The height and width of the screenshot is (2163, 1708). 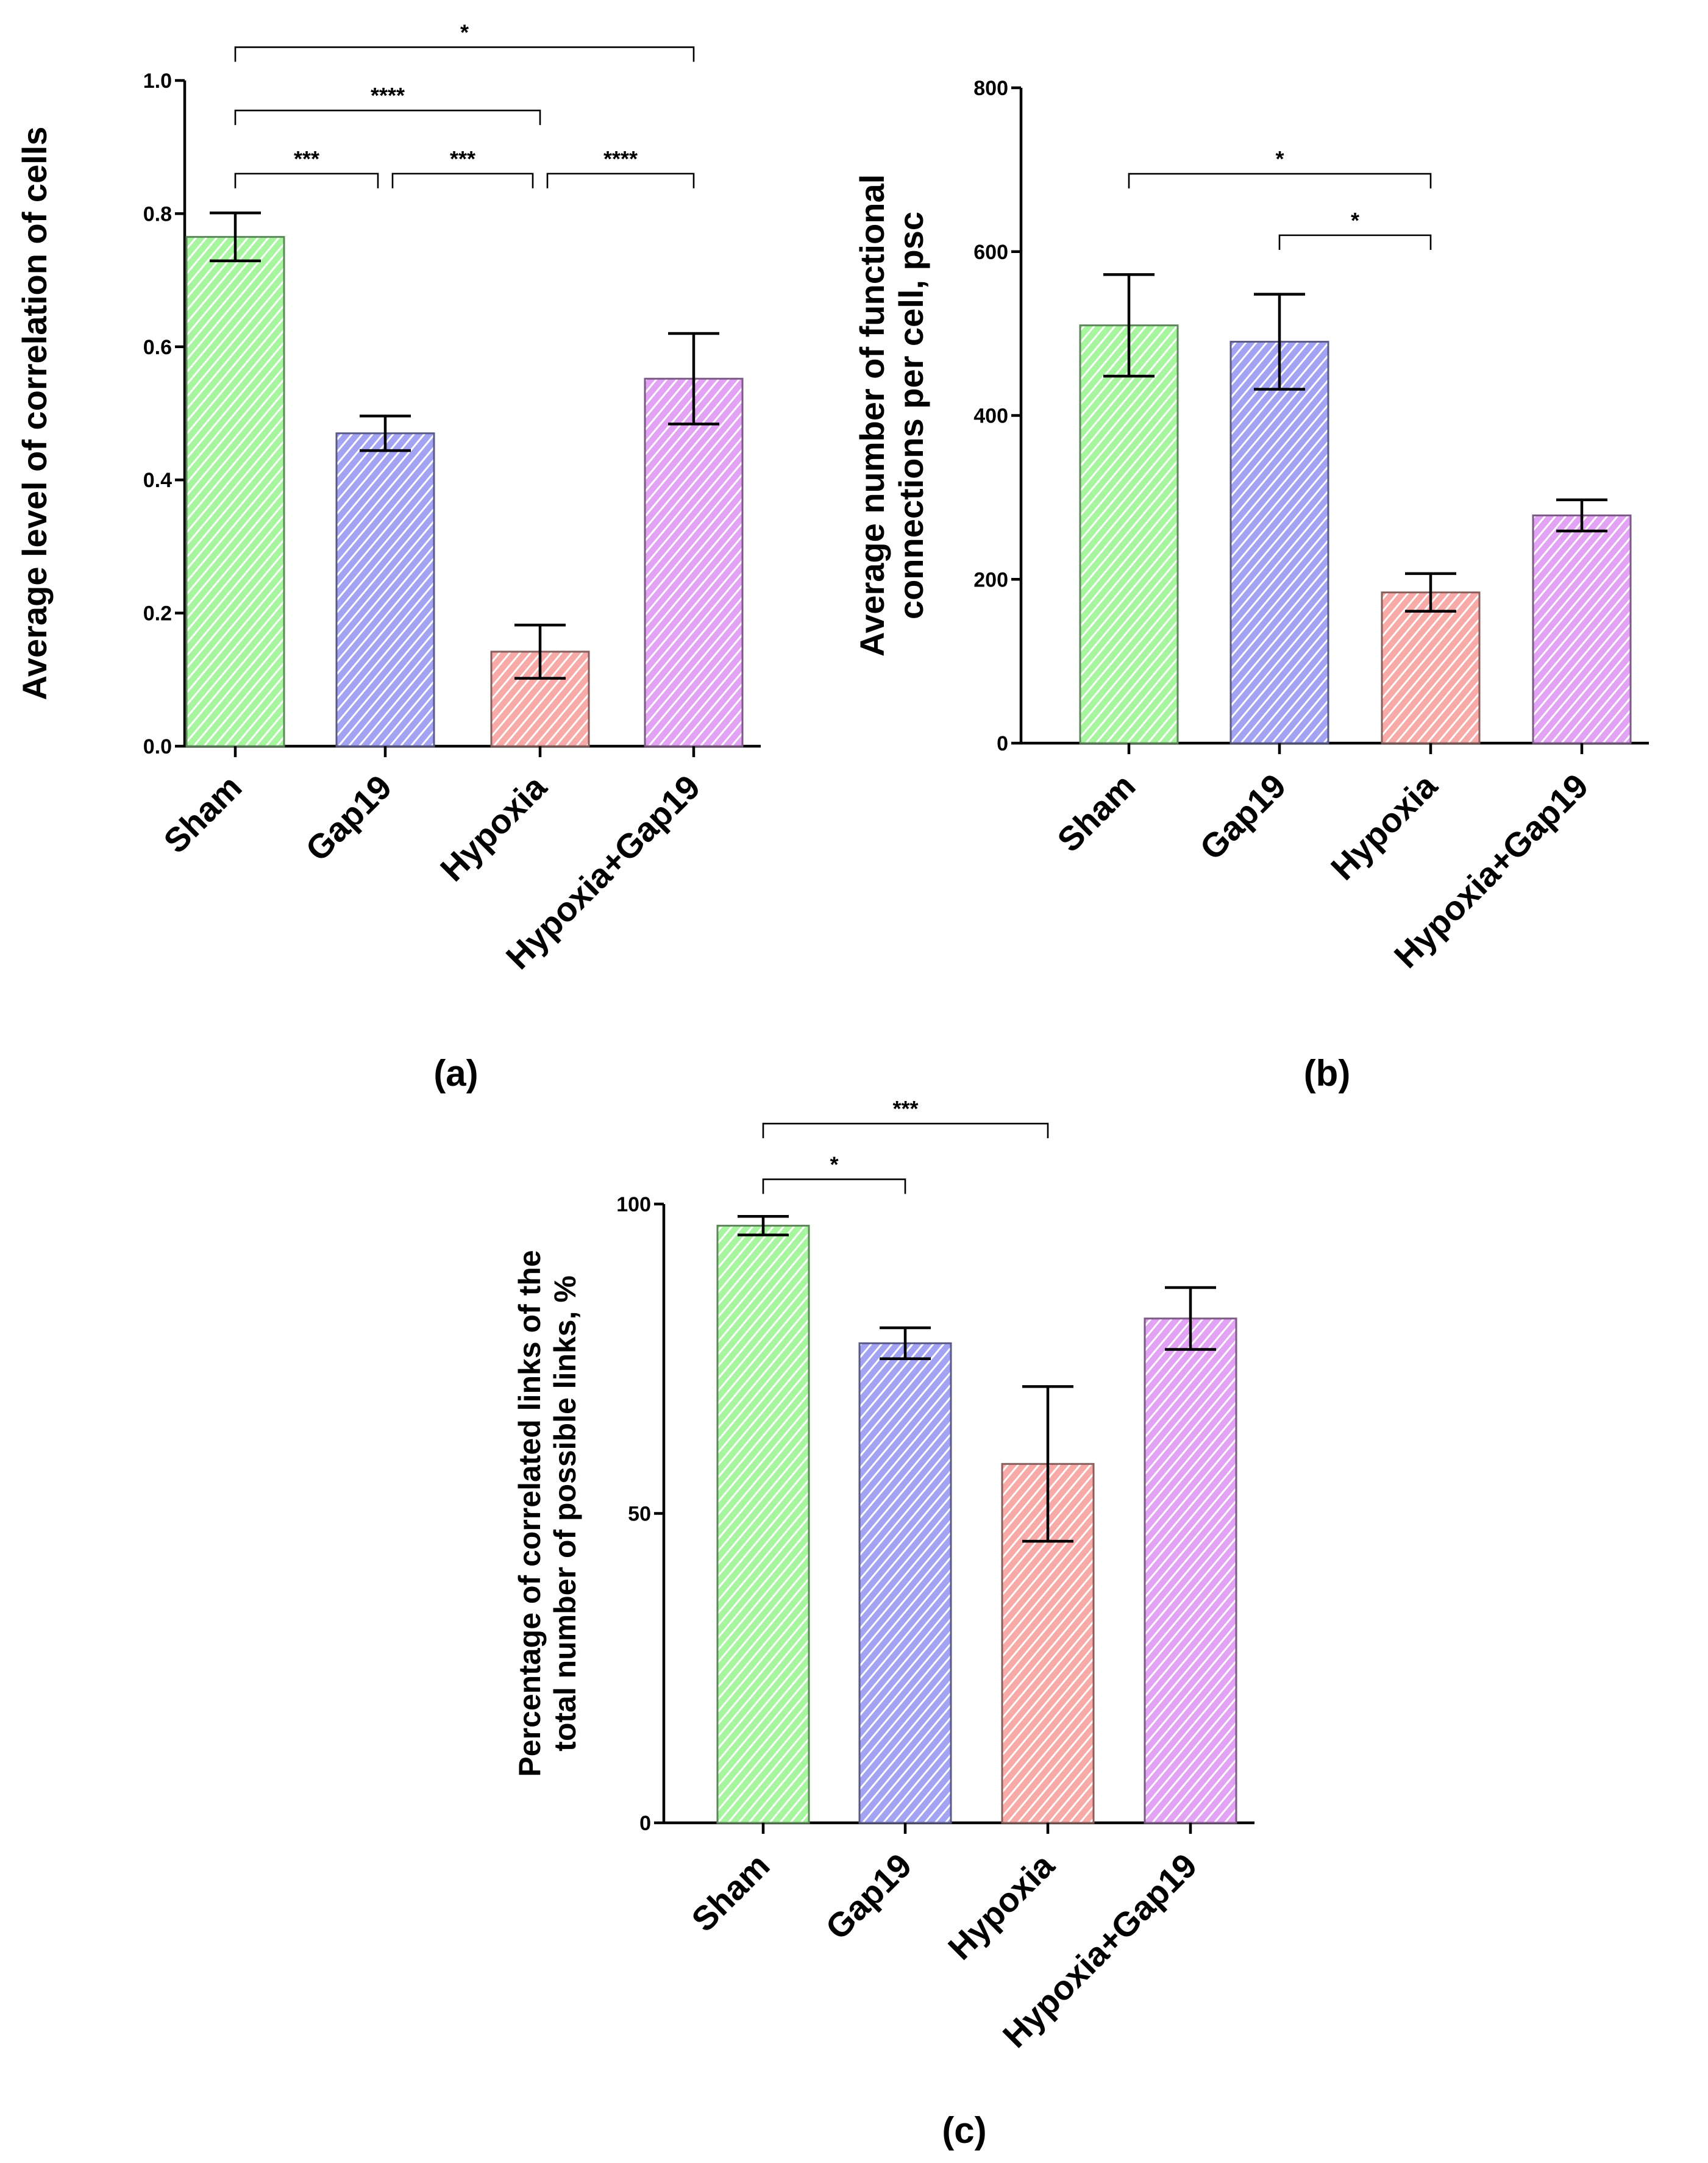 What do you see at coordinates (157, 747) in the screenshot?
I see `y-tick-label: 0.0` at bounding box center [157, 747].